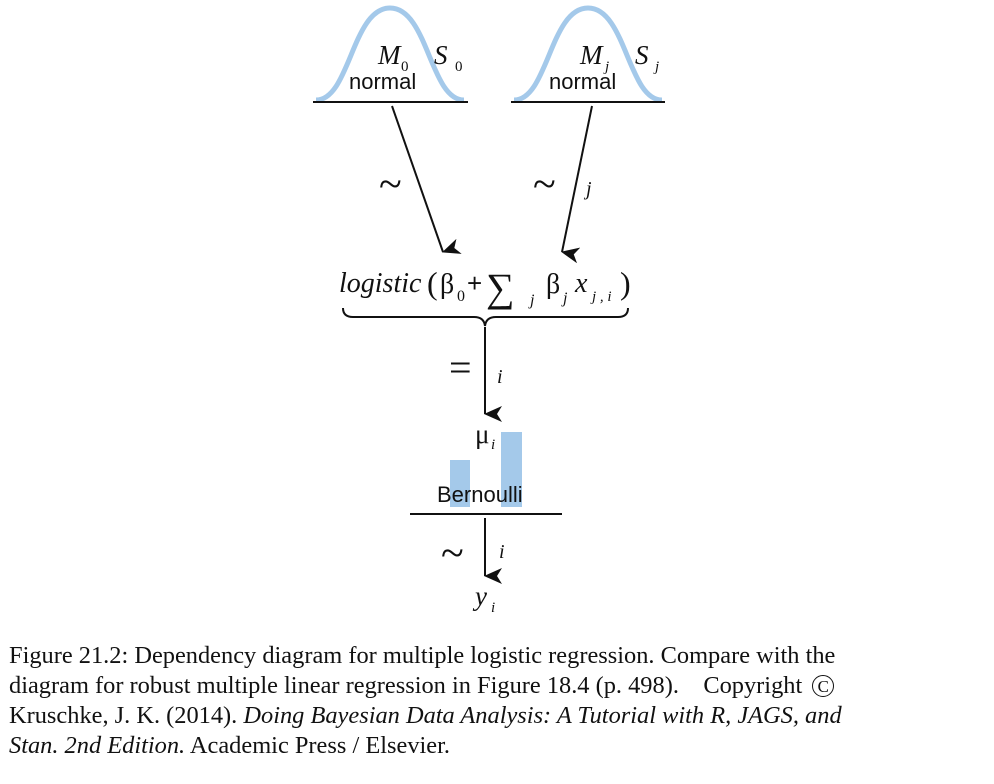 This screenshot has width=994, height=784. Describe the element at coordinates (390, 185) in the screenshot. I see `tilde-left: ~` at that location.